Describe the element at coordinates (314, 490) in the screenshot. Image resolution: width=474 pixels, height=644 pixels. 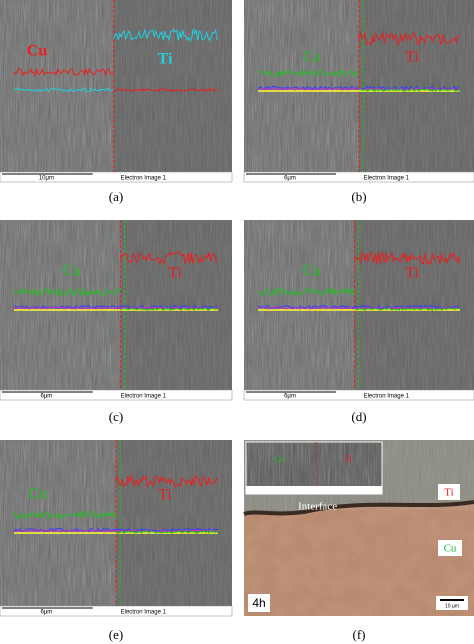
I see `inset-info` at that location.